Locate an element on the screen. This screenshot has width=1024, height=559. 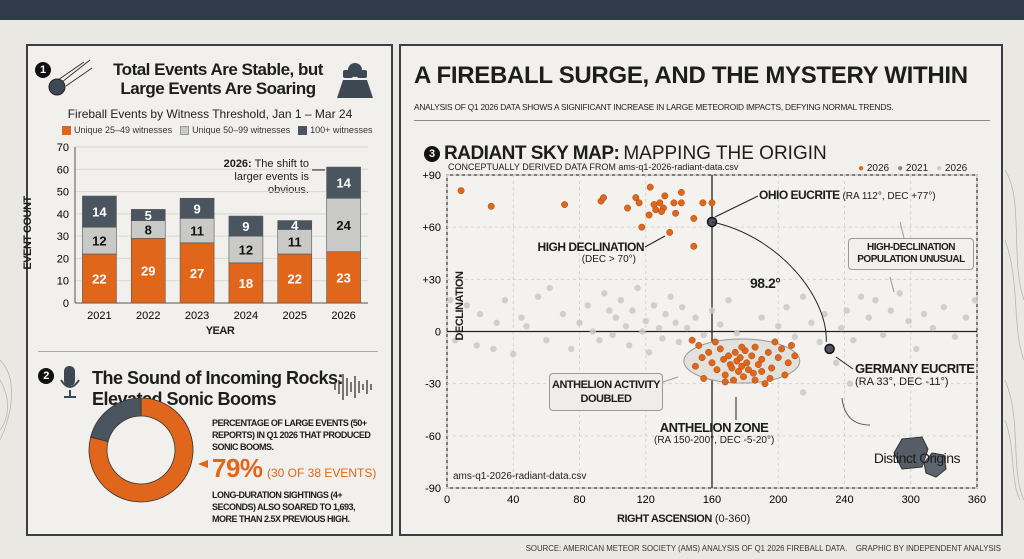
bar-value-label: 11 is located at coordinates (295, 242).